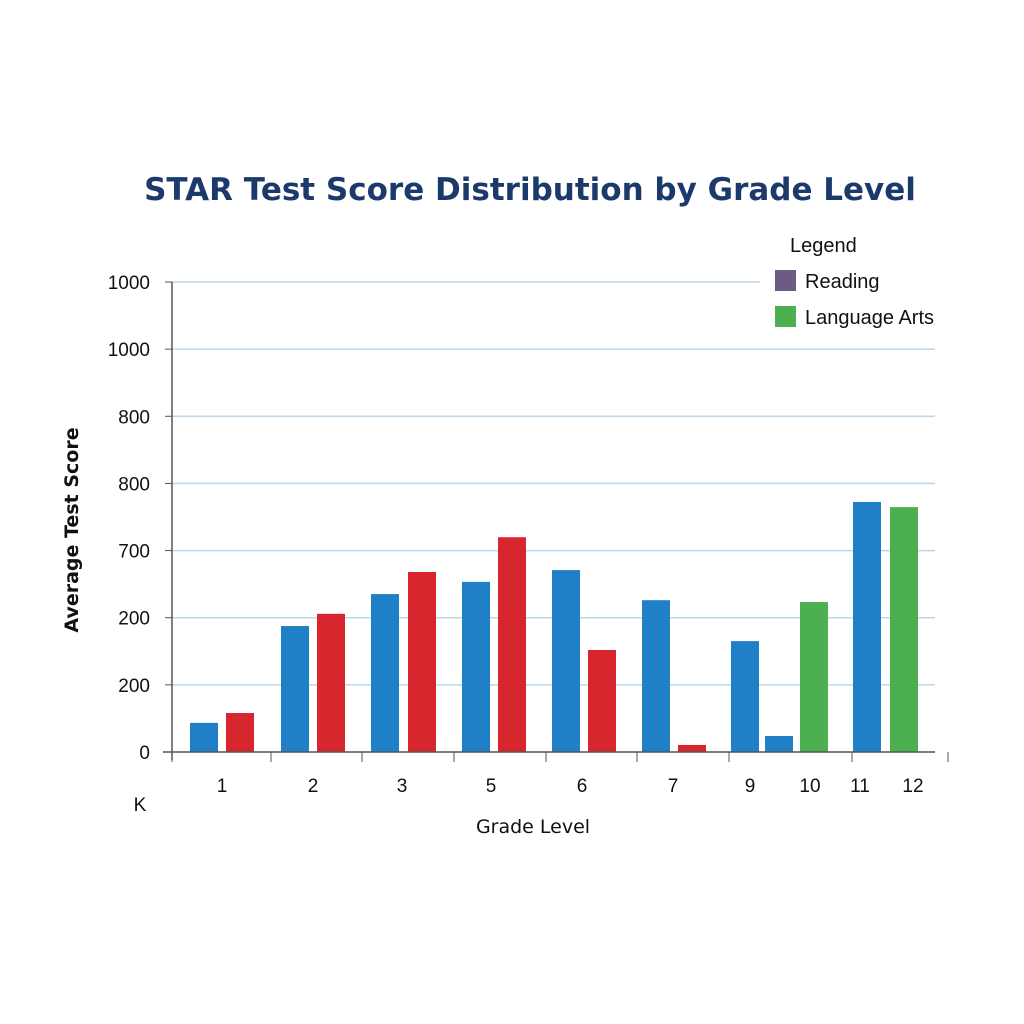  What do you see at coordinates (144, 753) in the screenshot?
I see `y-tick-label: 0` at bounding box center [144, 753].